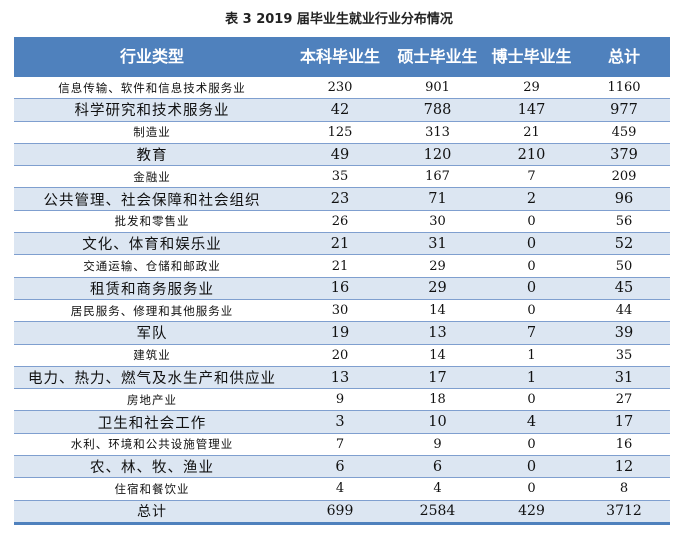 This screenshot has width=678, height=533. What do you see at coordinates (339, 19) in the screenshot?
I see `table-title: 表 3 2019 届毕业生就业行业分布情况` at bounding box center [339, 19].